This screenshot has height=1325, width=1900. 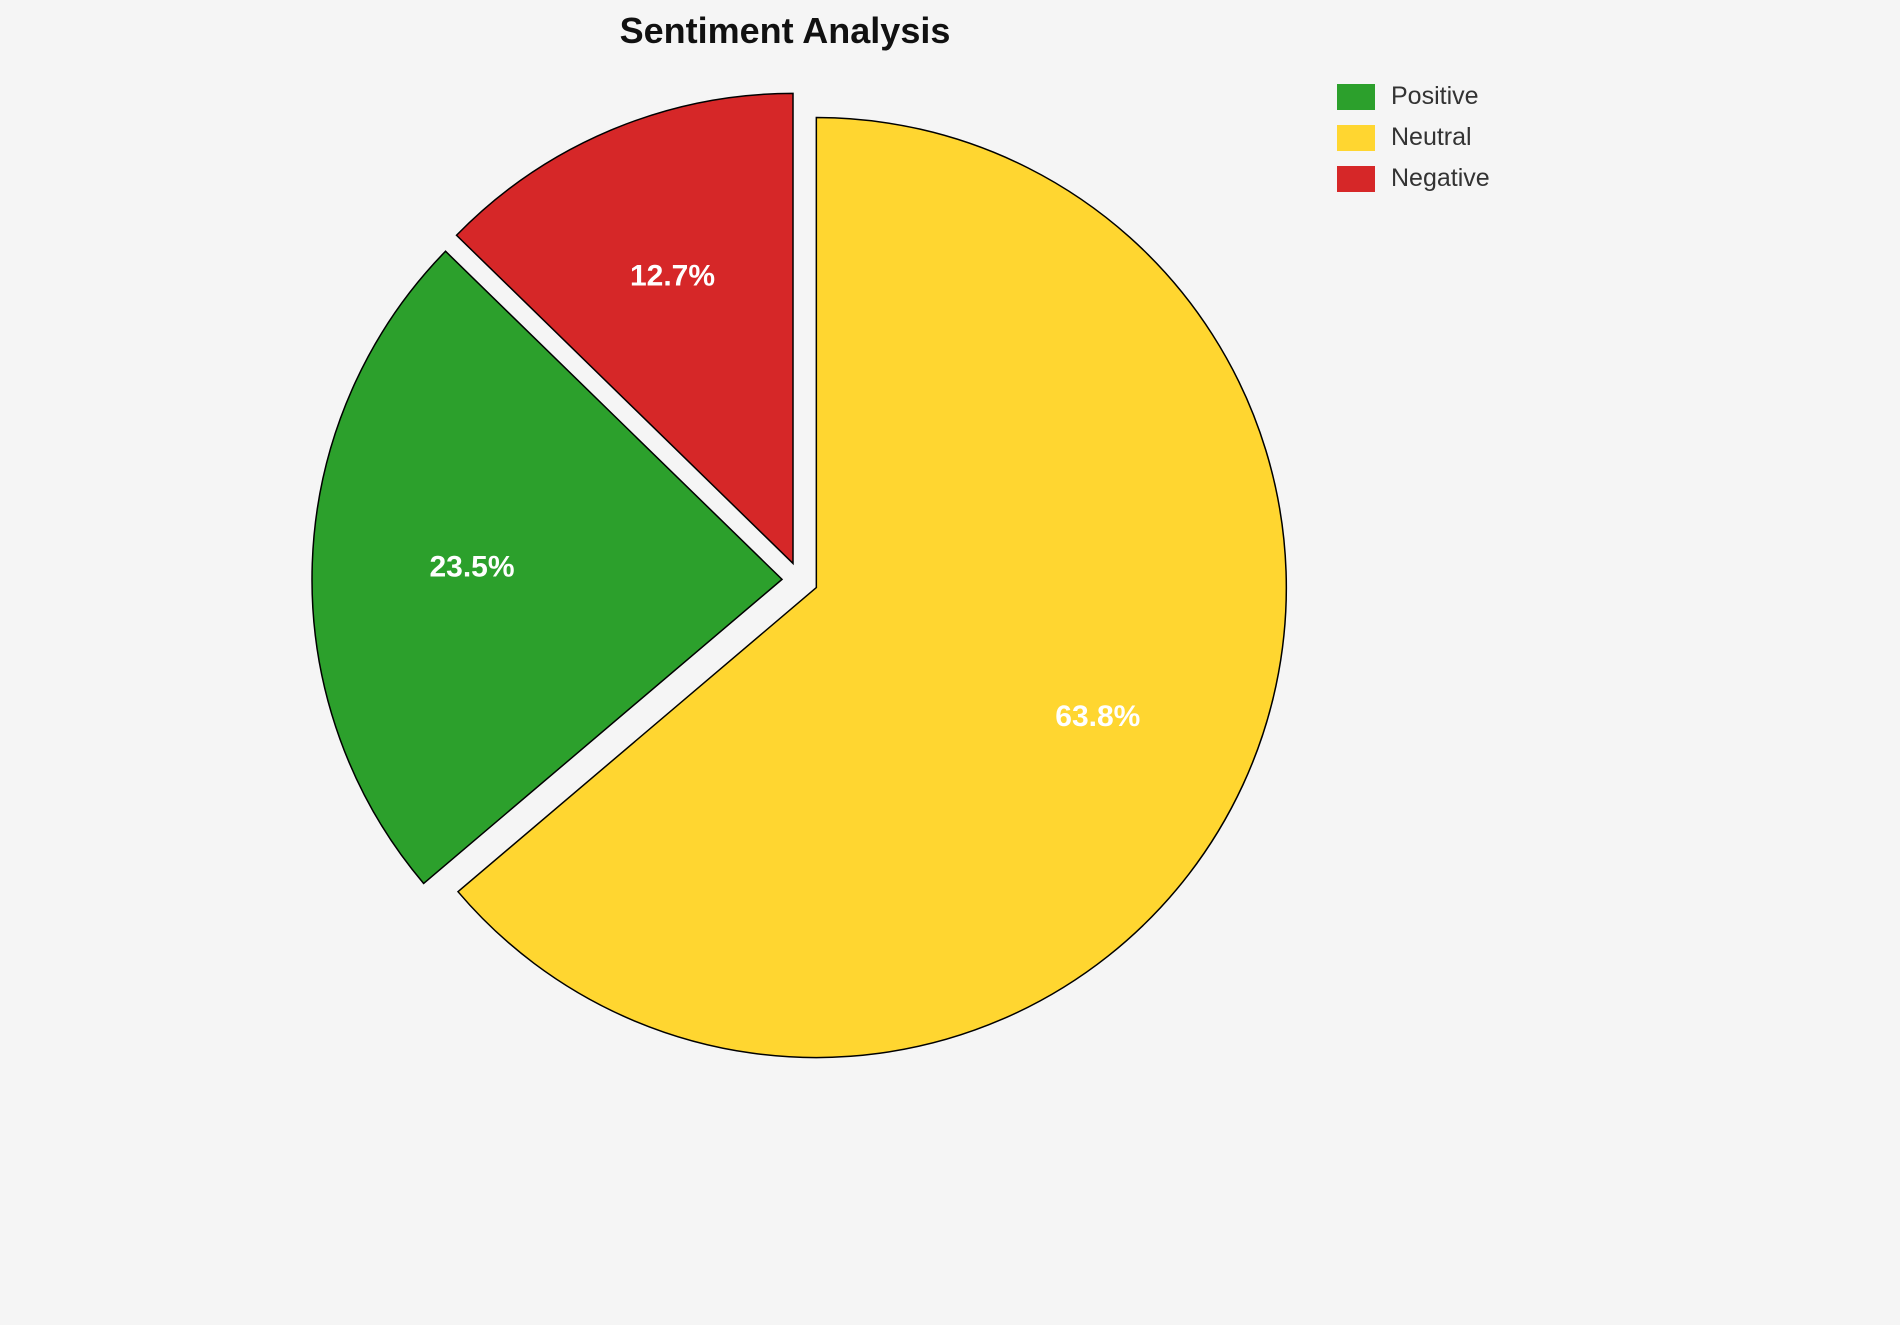 I want to click on legend-swatch-negative, so click(x=1356, y=178).